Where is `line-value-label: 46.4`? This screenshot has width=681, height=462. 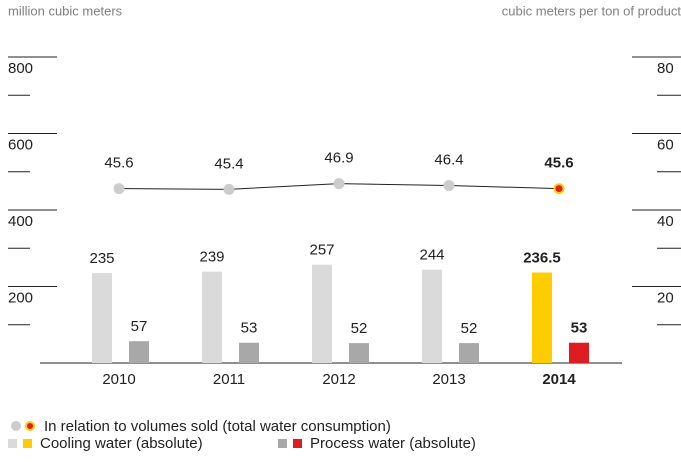 line-value-label: 46.4 is located at coordinates (448, 159).